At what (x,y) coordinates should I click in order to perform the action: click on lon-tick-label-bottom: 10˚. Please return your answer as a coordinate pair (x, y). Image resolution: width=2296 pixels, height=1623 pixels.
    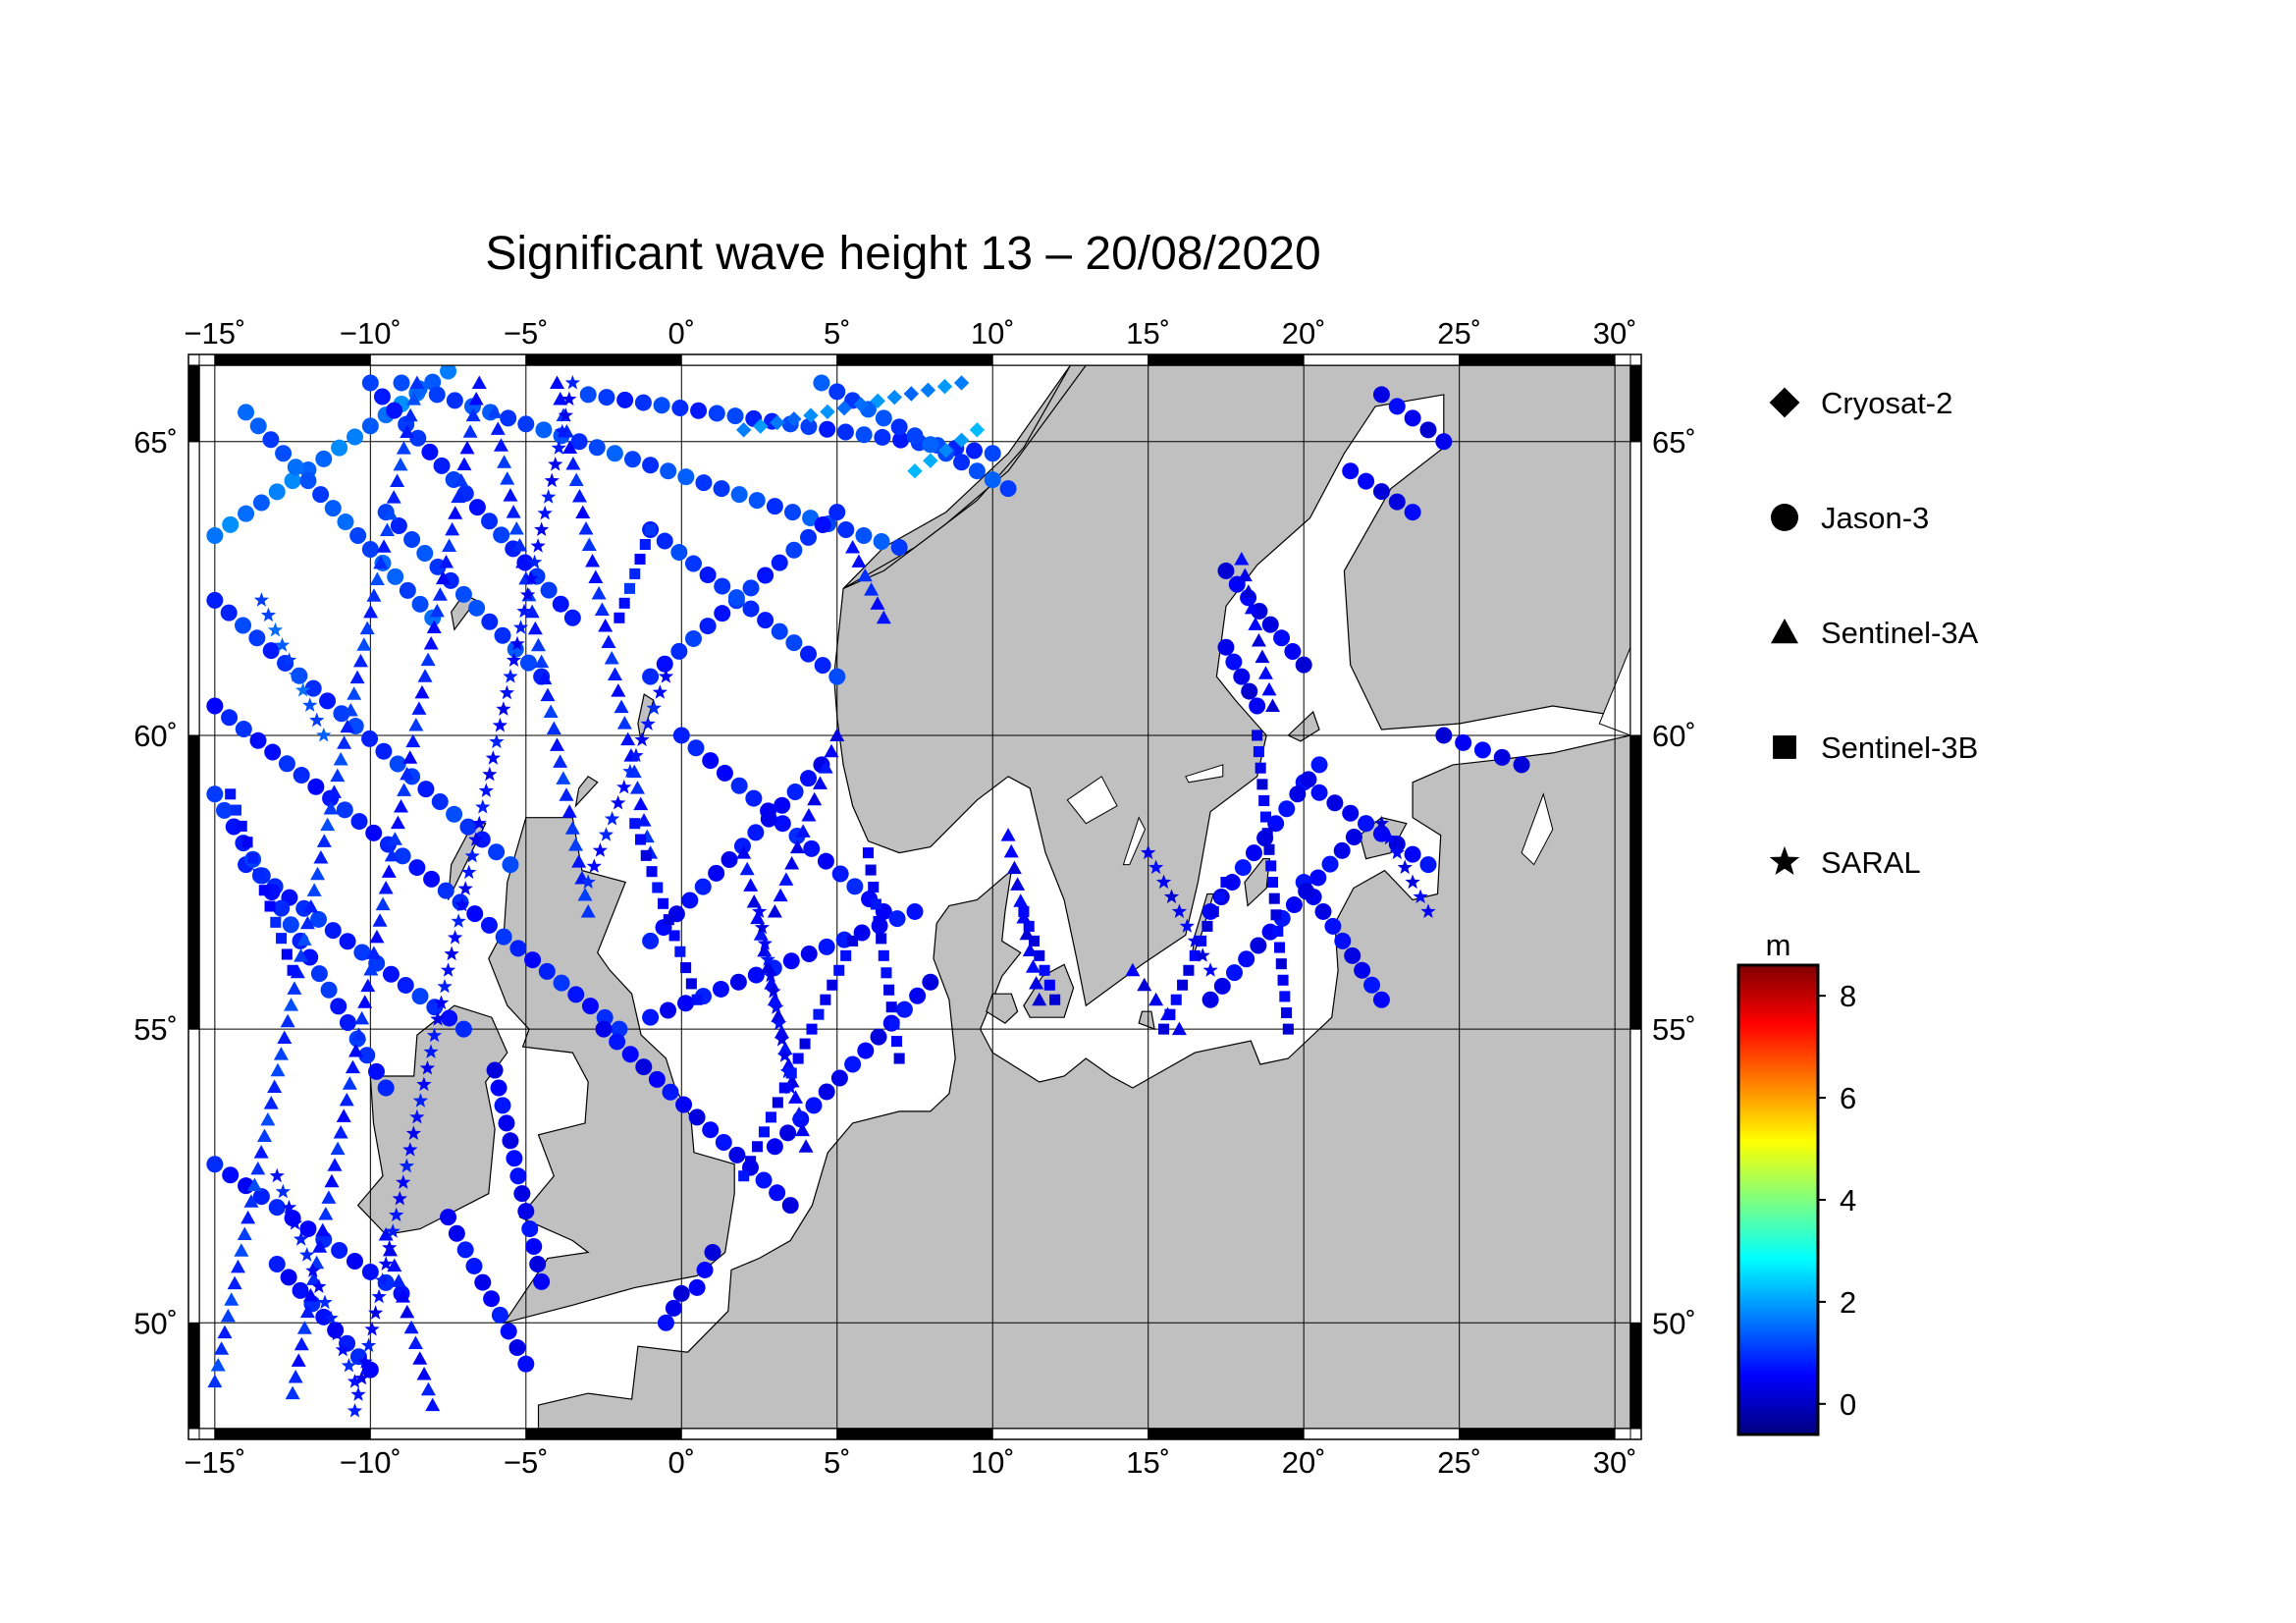
    Looking at the image, I should click on (993, 1462).